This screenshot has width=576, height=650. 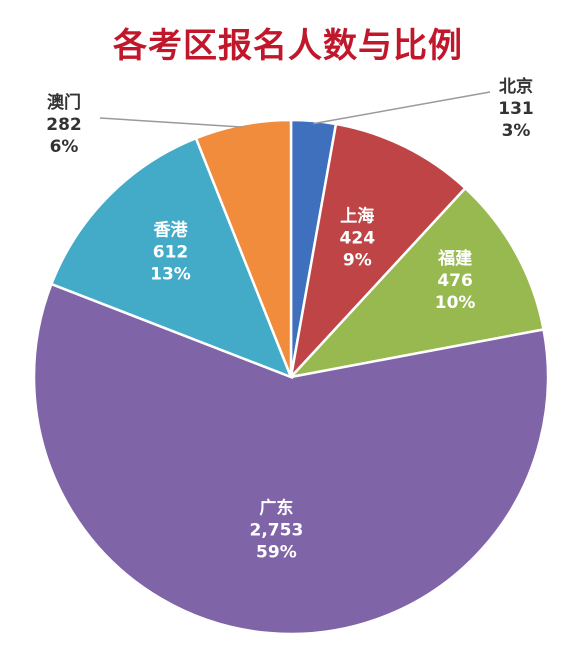 What do you see at coordinates (170, 275) in the screenshot?
I see `slice-label-percent-4: 13%` at bounding box center [170, 275].